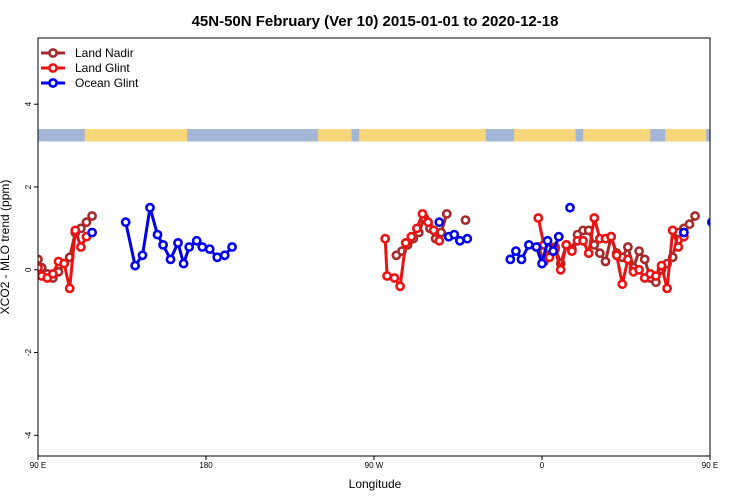 Image resolution: width=750 pixels, height=500 pixels. Describe the element at coordinates (28, 269) in the screenshot. I see `y-tick-label: 0` at that location.